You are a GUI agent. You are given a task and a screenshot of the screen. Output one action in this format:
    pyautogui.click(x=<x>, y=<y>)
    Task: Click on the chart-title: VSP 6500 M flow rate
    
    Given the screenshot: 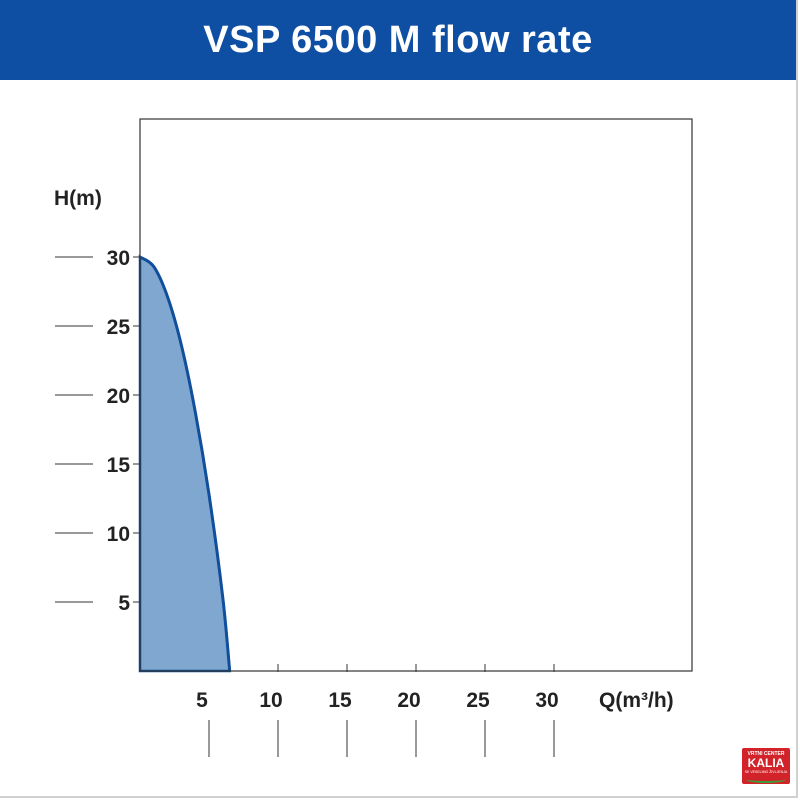 What is the action you would take?
    pyautogui.click(x=398, y=39)
    